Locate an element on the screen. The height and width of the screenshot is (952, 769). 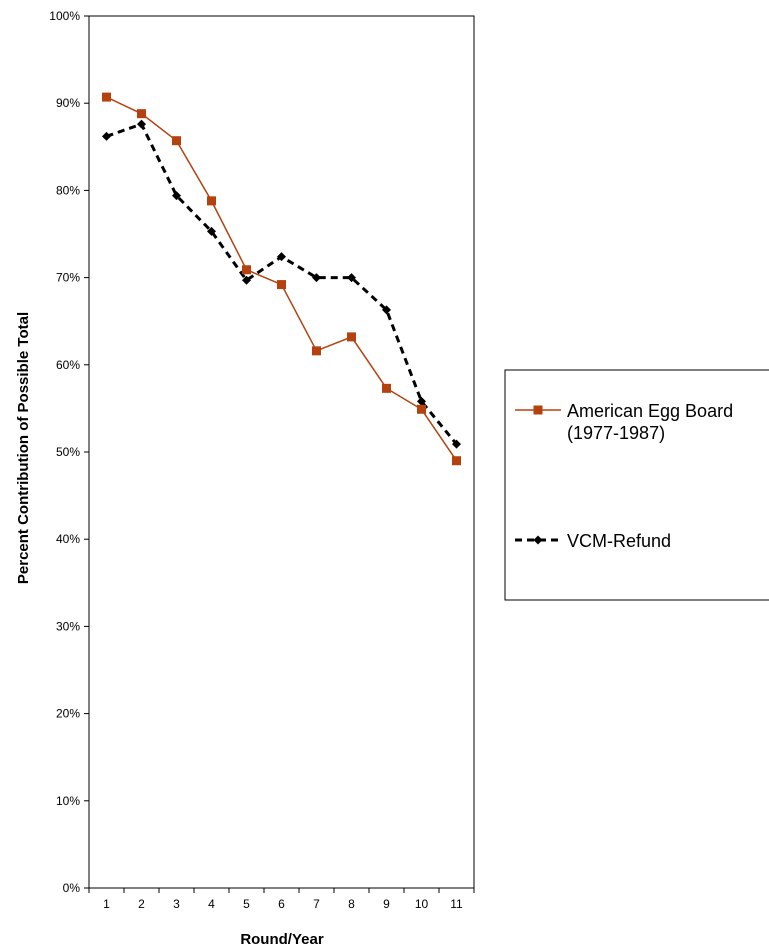
y-tick-label: 0% is located at coordinates (72, 888).